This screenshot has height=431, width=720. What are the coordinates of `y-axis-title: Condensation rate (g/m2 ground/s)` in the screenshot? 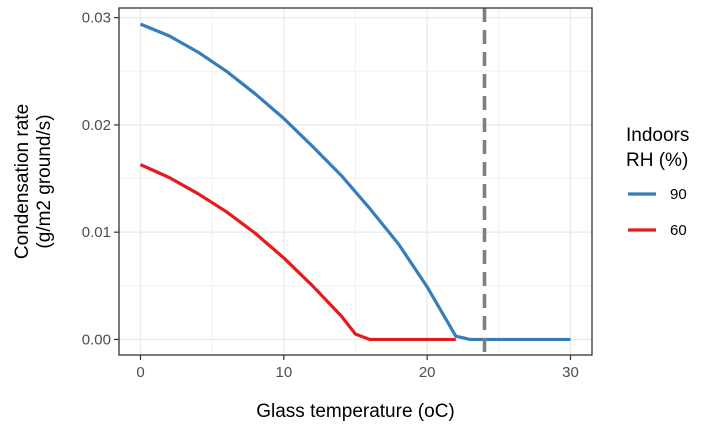 It's located at (33, 181).